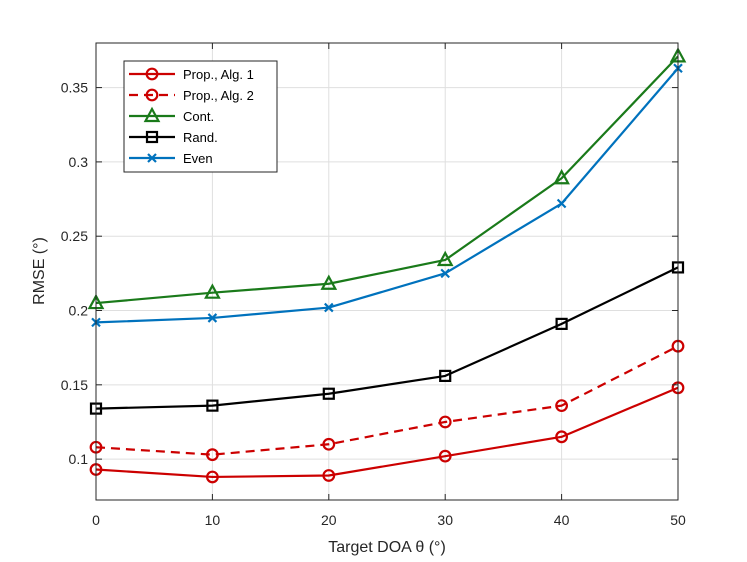 The width and height of the screenshot is (747, 562). I want to click on legend-marker-cont, so click(152, 114).